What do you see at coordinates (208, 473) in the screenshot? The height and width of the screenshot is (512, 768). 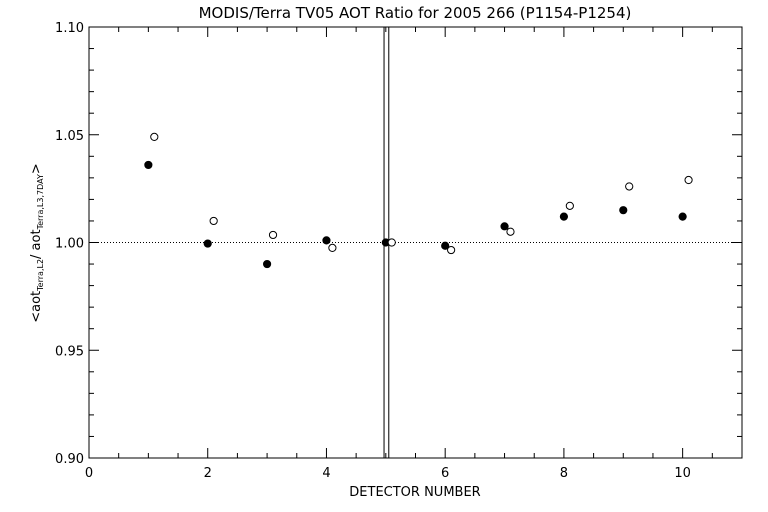 I see `x-tick-label: 2` at bounding box center [208, 473].